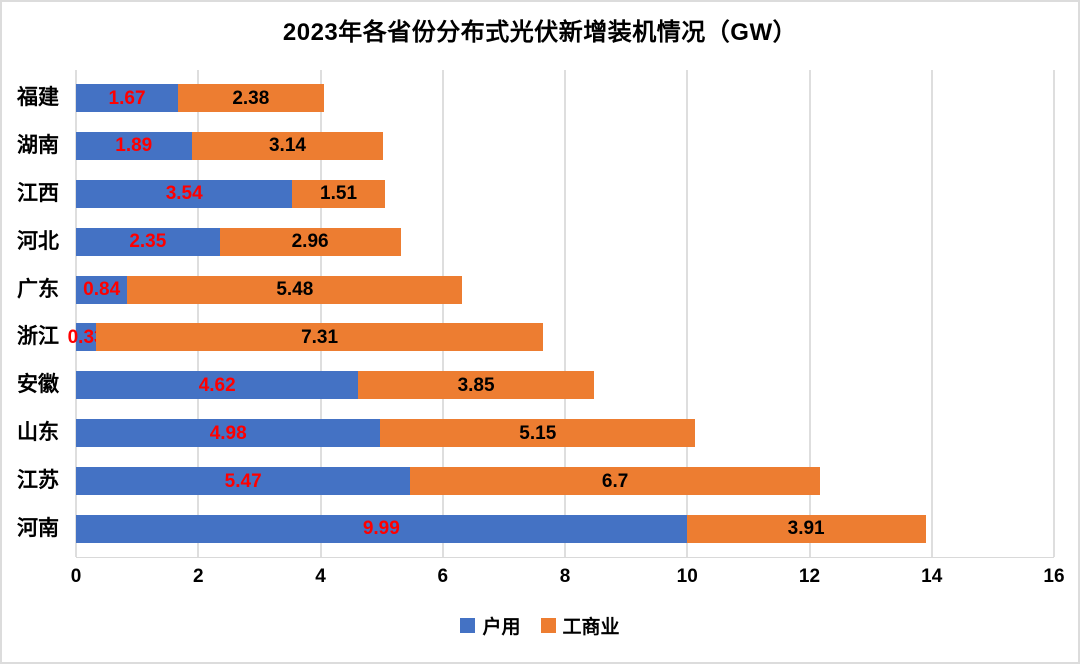 The height and width of the screenshot is (664, 1080). I want to click on value-label: 5.48, so click(295, 289).